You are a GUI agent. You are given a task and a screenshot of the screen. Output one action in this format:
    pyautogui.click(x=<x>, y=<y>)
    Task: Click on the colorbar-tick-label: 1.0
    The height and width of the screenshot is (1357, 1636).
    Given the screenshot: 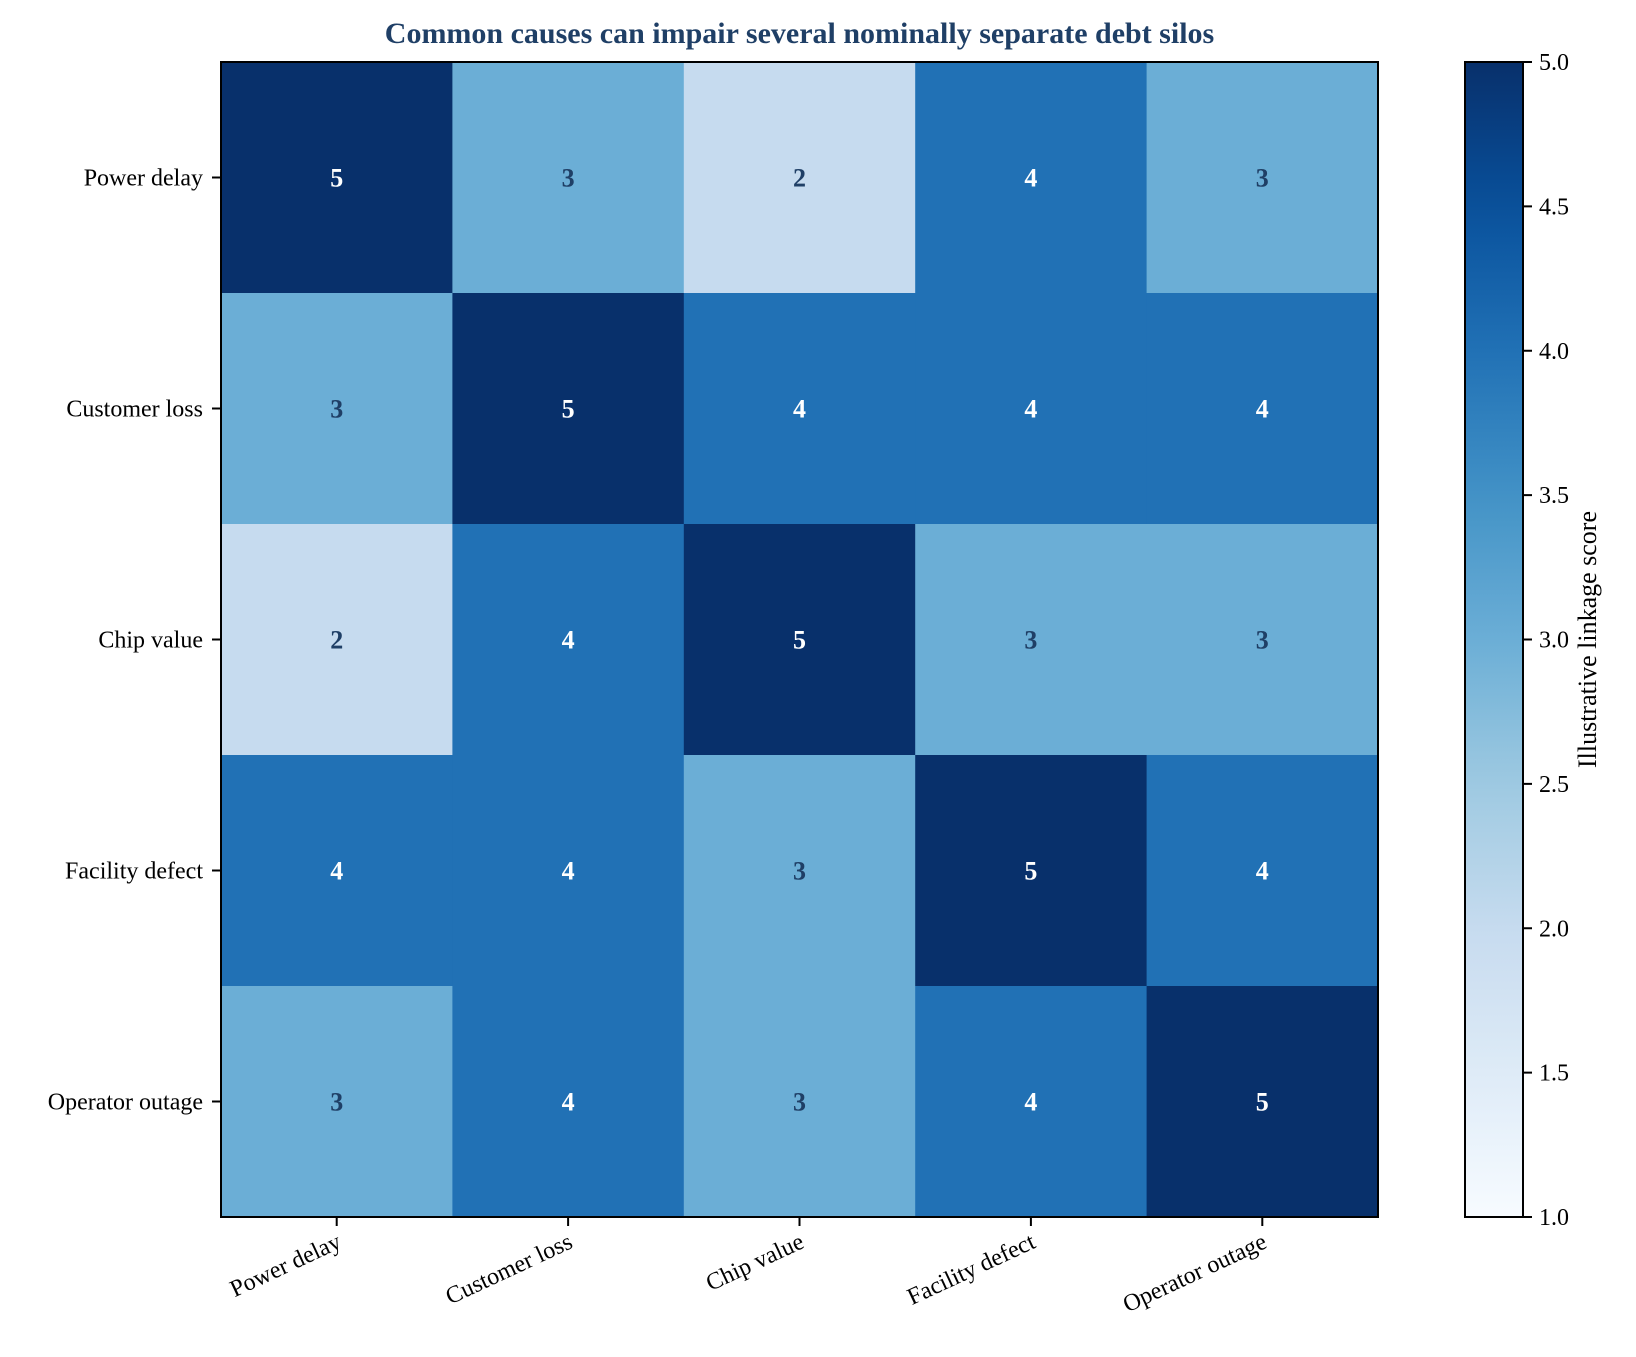 What is the action you would take?
    pyautogui.click(x=1554, y=1218)
    